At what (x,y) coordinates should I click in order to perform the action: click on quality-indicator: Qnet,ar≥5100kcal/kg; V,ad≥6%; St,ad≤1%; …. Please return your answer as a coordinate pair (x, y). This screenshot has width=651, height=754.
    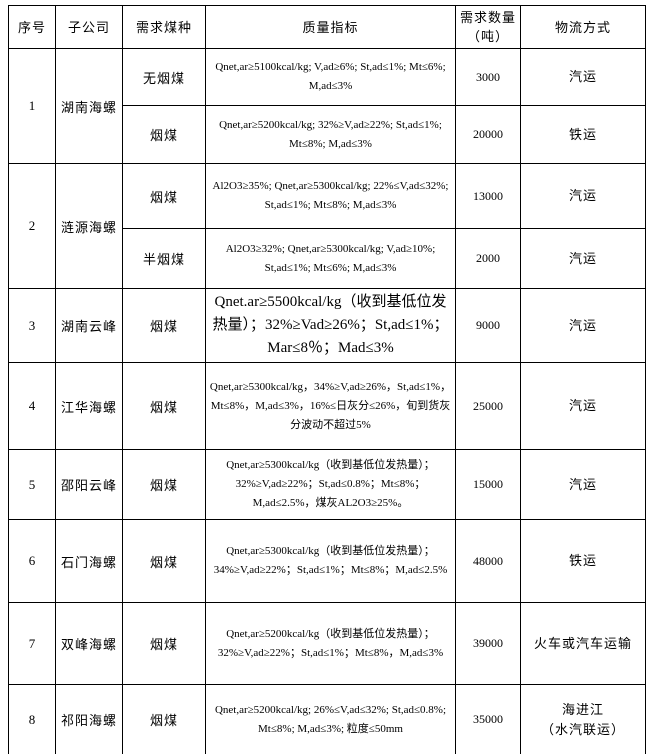
    Looking at the image, I should click on (330, 77).